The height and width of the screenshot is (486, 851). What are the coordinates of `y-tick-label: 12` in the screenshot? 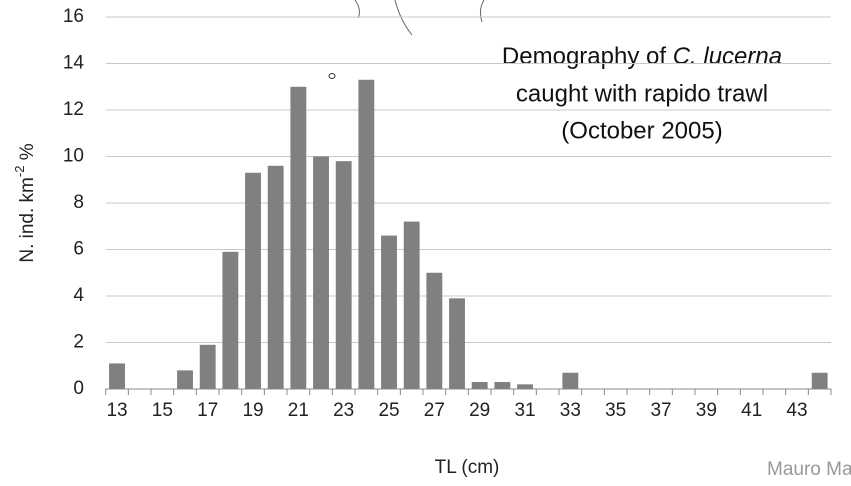 It's located at (73, 109).